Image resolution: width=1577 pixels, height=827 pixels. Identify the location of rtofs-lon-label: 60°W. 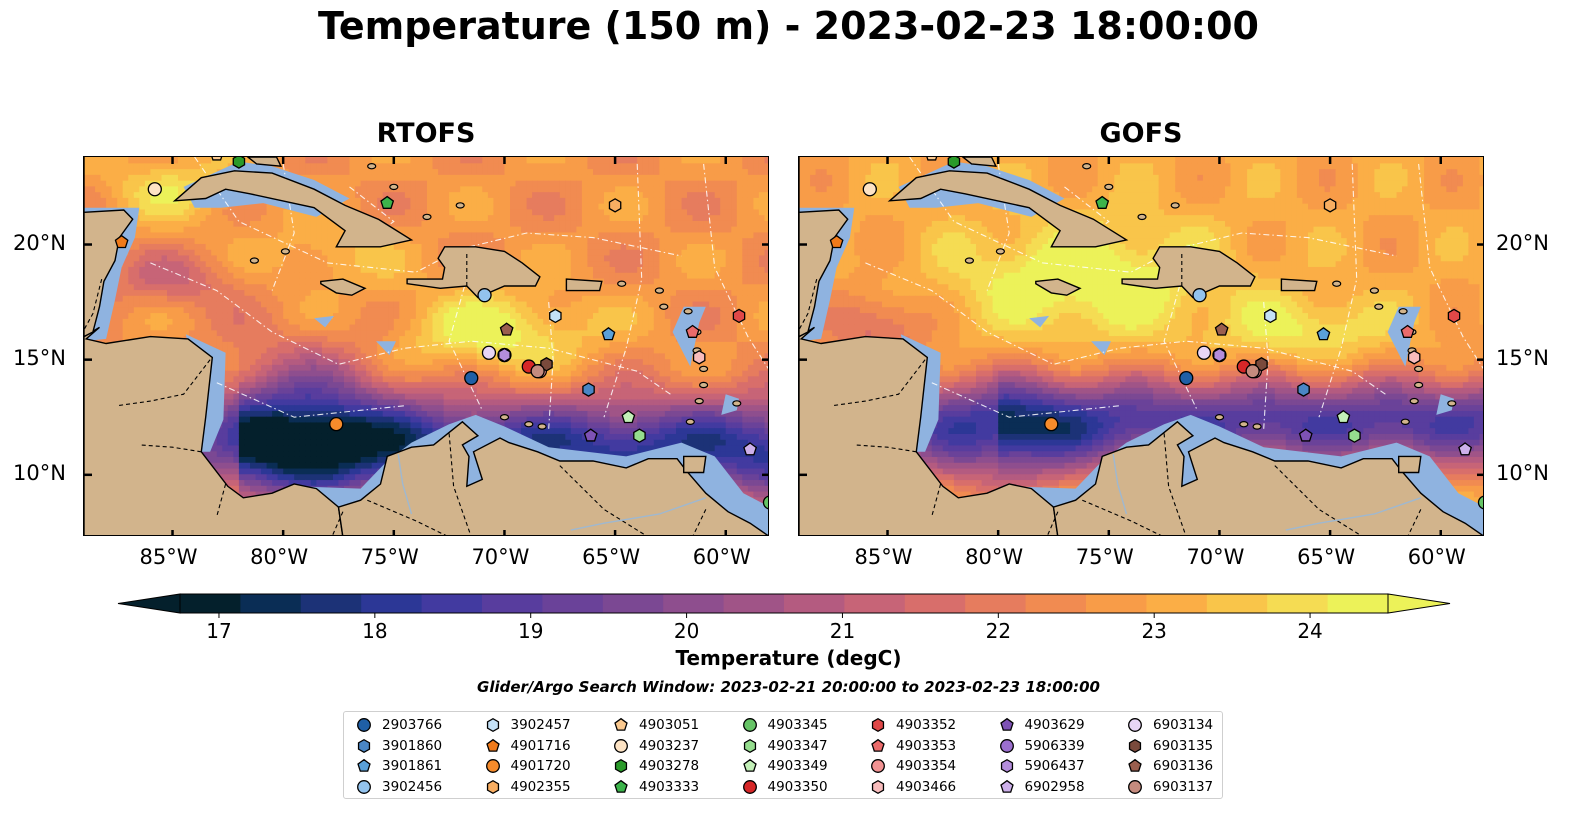
(721, 557).